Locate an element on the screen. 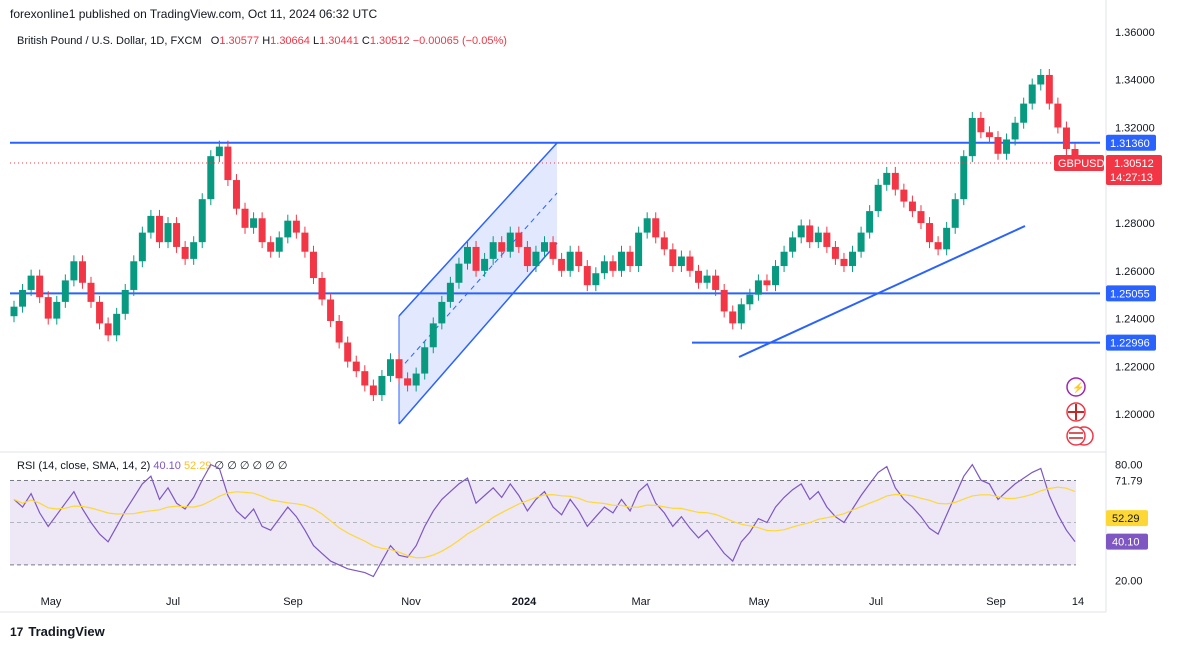 This screenshot has height=650, width=1177. channel-mid-line is located at coordinates (478, 281).